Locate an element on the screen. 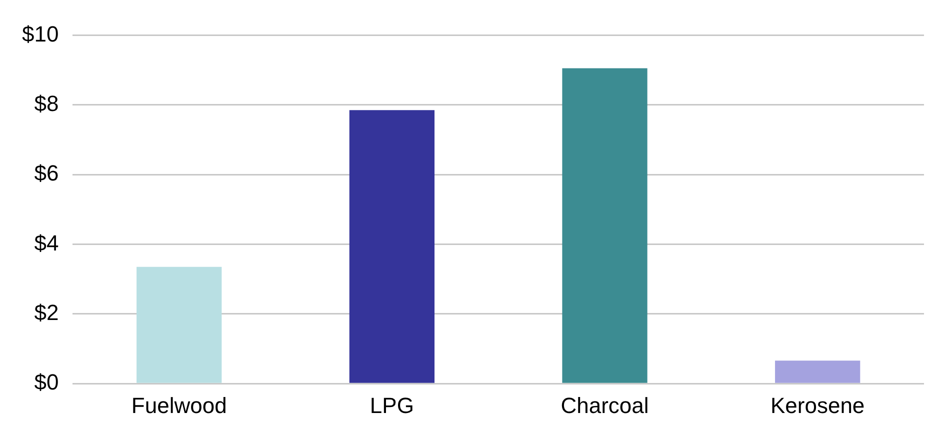  x-tick-label: Kerosene is located at coordinates (817, 405).